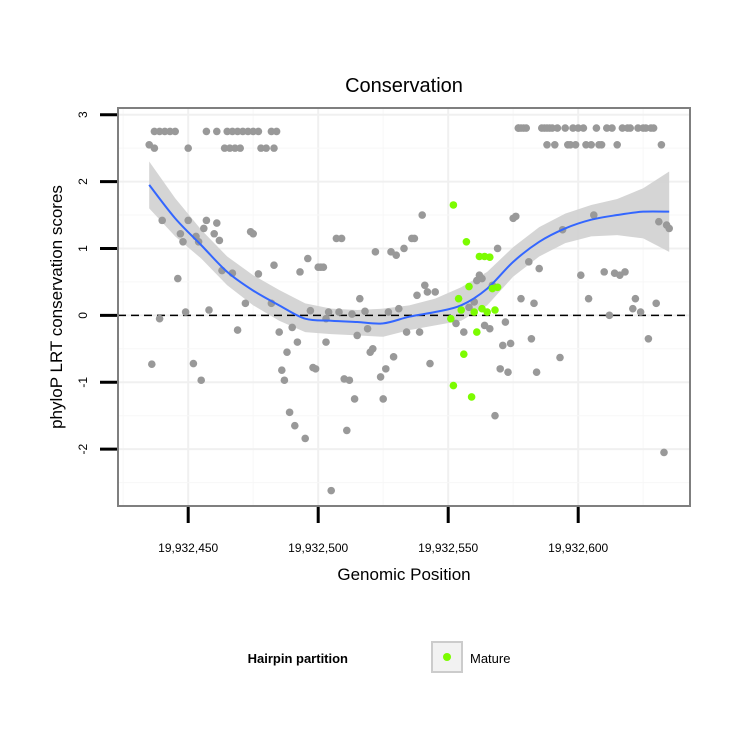 The image size is (750, 750). Describe the element at coordinates (83, 248) in the screenshot. I see `y-tick-label: 1` at that location.